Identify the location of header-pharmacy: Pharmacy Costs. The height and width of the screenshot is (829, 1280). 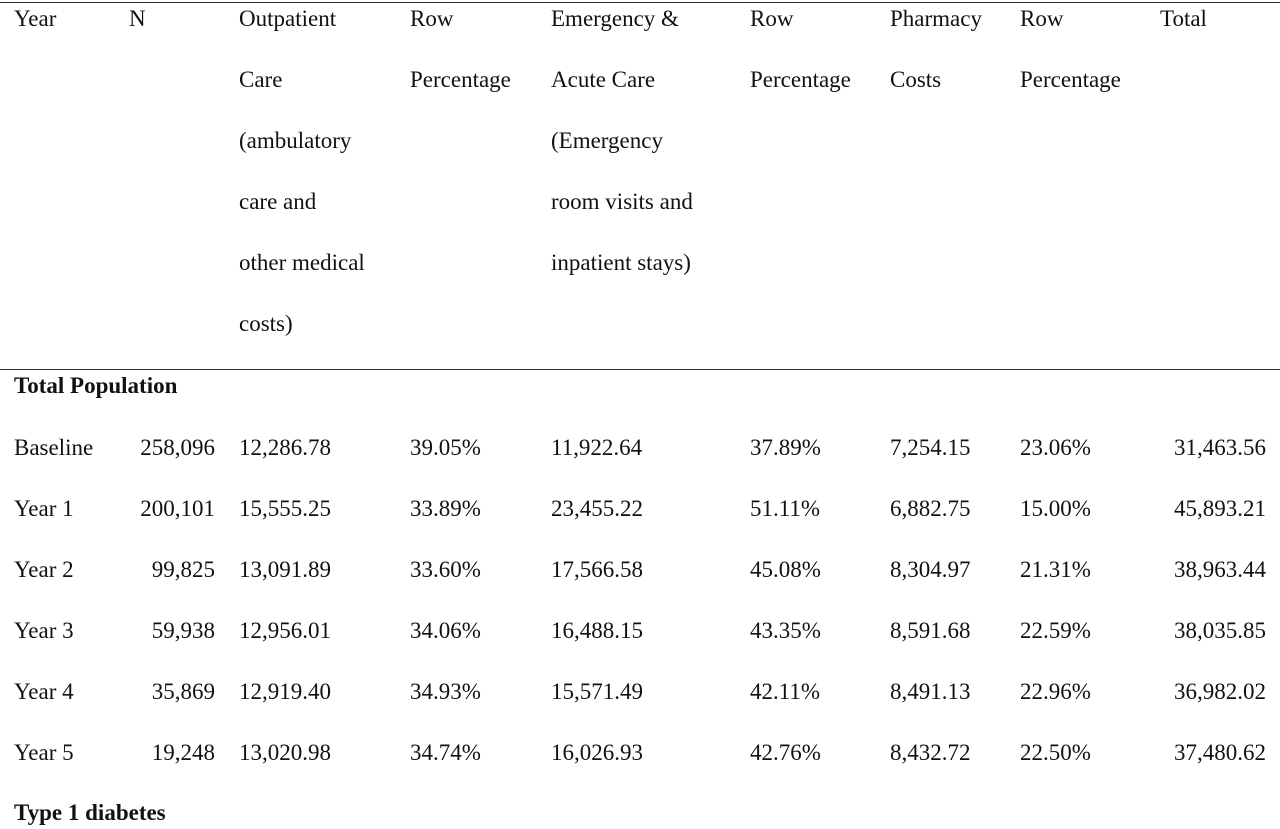
(936, 49).